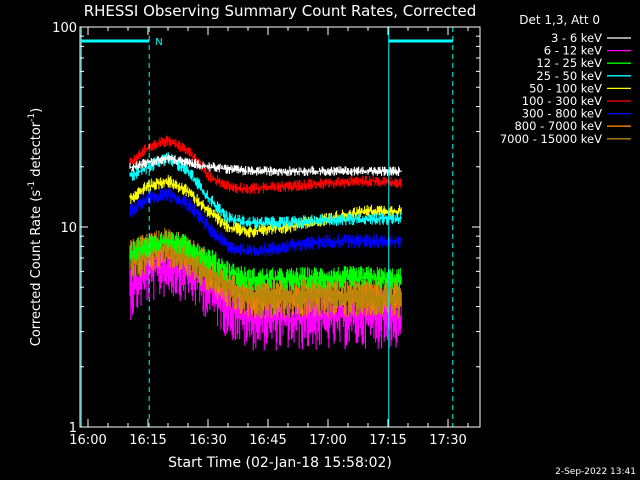 The height and width of the screenshot is (480, 640). What do you see at coordinates (576, 38) in the screenshot?
I see `legend-entry-label: 3 - 6 keV` at bounding box center [576, 38].